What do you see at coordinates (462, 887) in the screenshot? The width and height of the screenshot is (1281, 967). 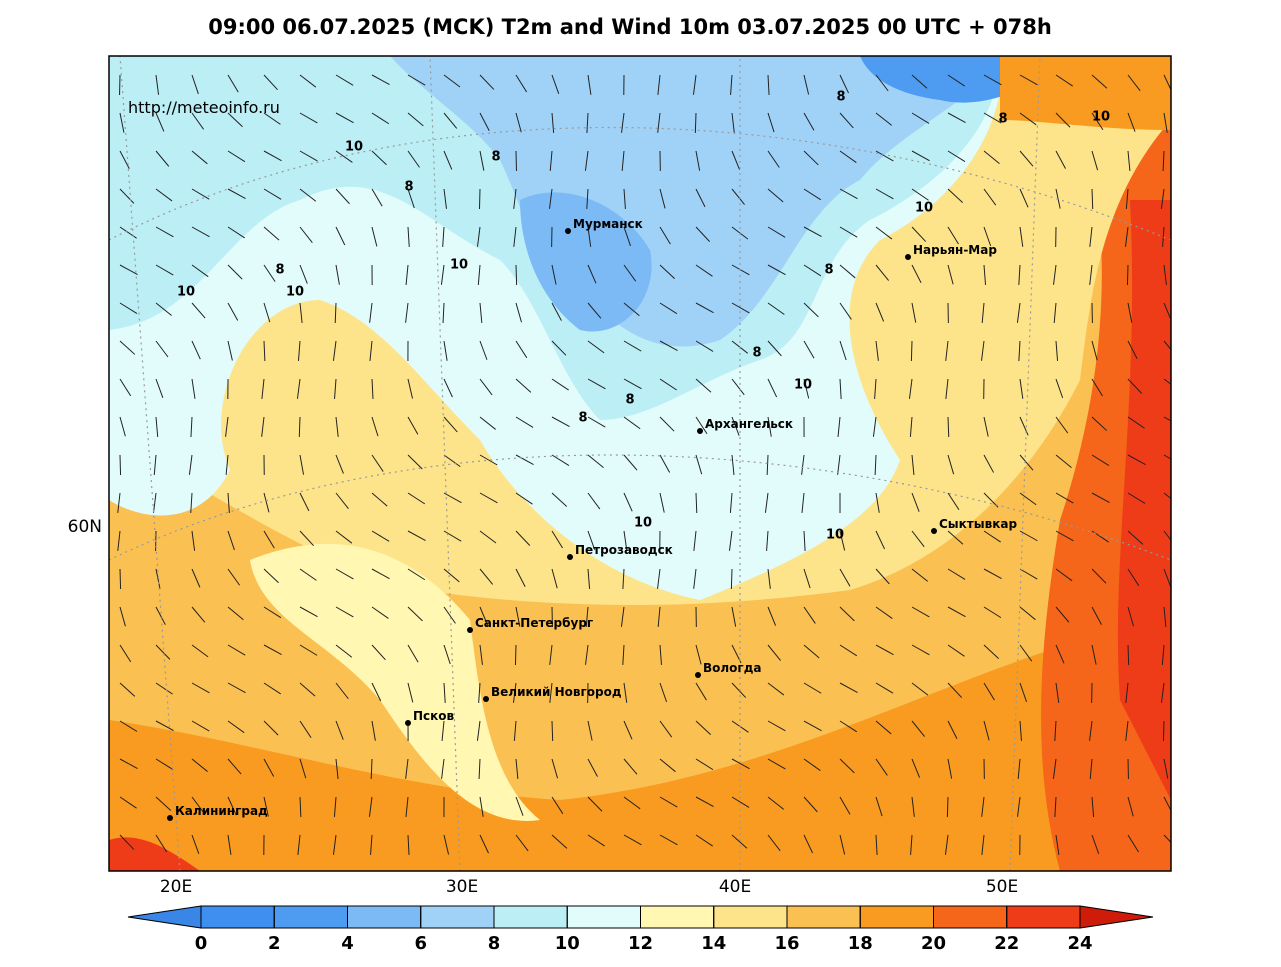 I see `longitude-label: 30E` at bounding box center [462, 887].